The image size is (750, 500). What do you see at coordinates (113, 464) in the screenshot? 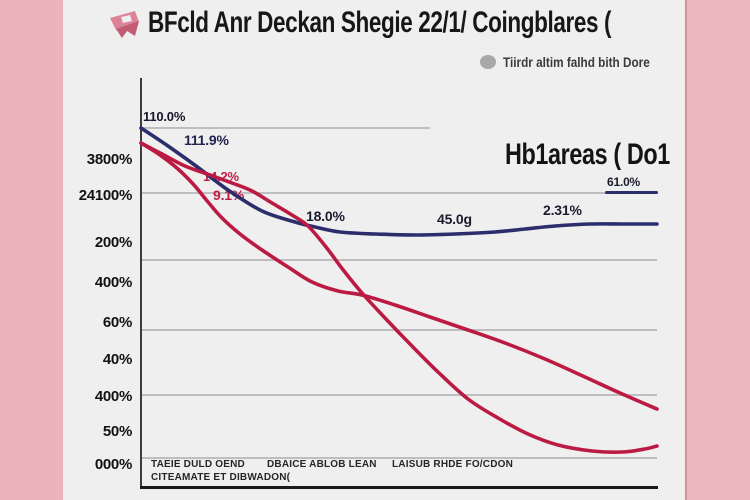
I see `y-tick-label: 000%` at bounding box center [113, 464].